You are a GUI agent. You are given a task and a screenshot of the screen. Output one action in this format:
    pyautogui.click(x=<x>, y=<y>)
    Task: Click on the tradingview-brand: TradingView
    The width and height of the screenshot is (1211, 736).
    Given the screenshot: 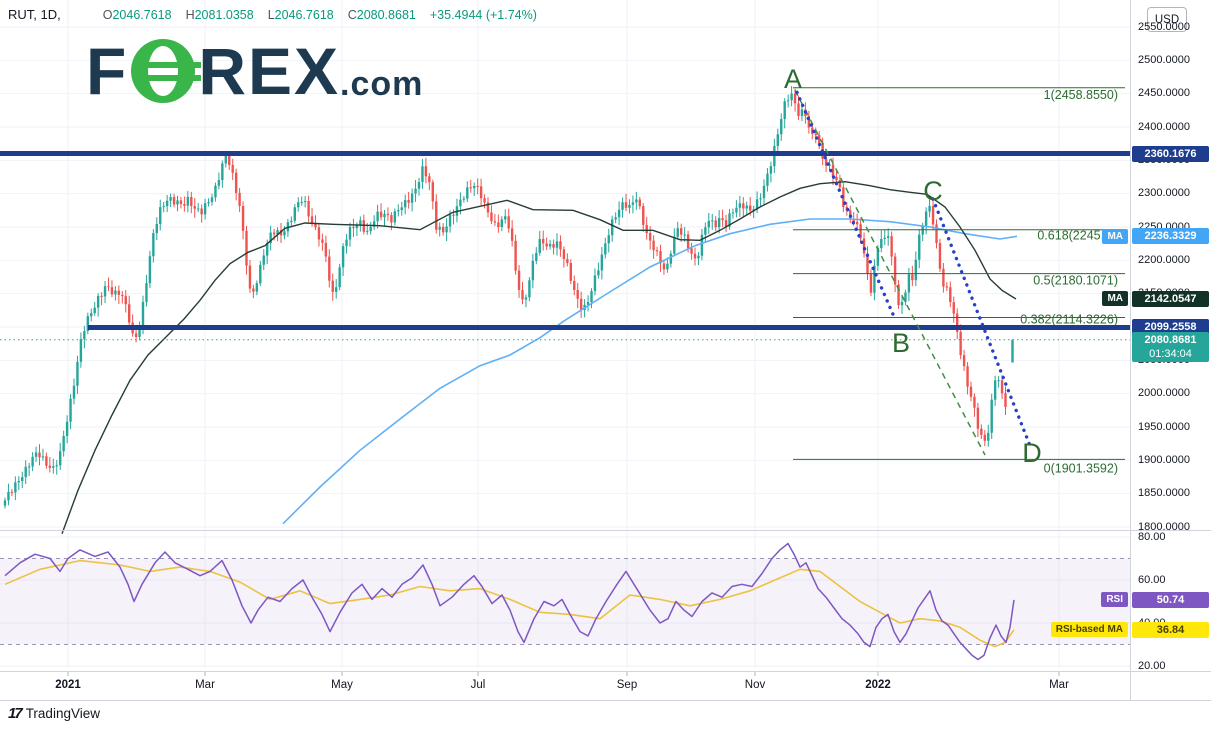 What is the action you would take?
    pyautogui.click(x=62, y=713)
    